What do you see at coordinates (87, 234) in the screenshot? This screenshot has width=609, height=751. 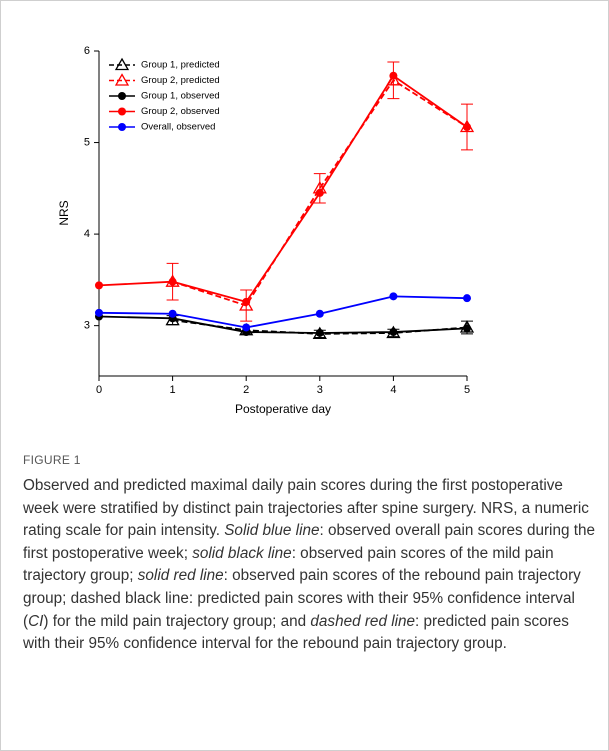 I see `y-tick-label: 4` at bounding box center [87, 234].